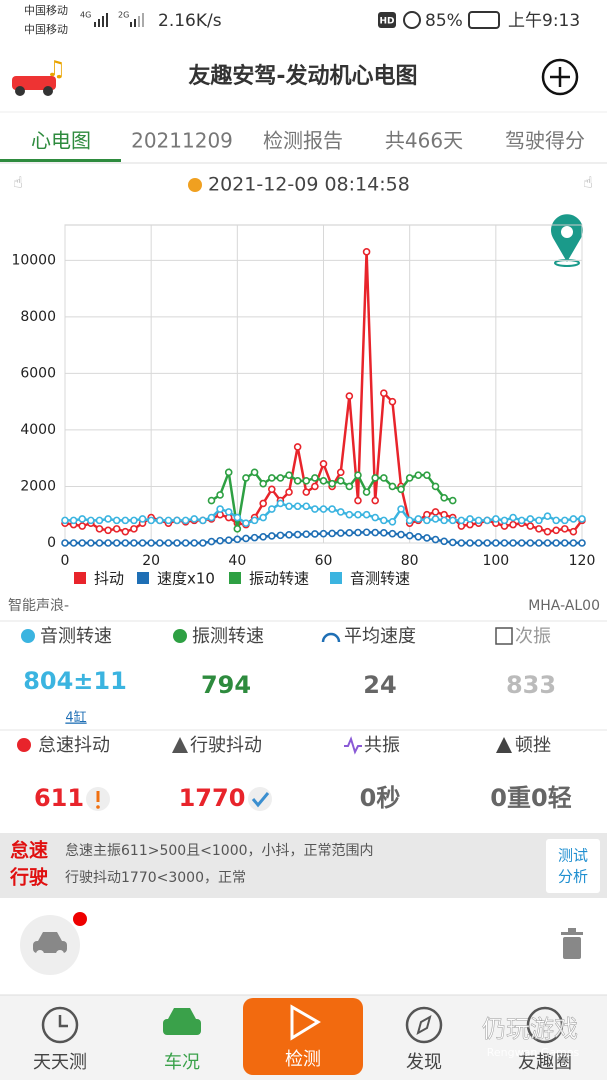  I want to click on tab-indicator, so click(60, 160).